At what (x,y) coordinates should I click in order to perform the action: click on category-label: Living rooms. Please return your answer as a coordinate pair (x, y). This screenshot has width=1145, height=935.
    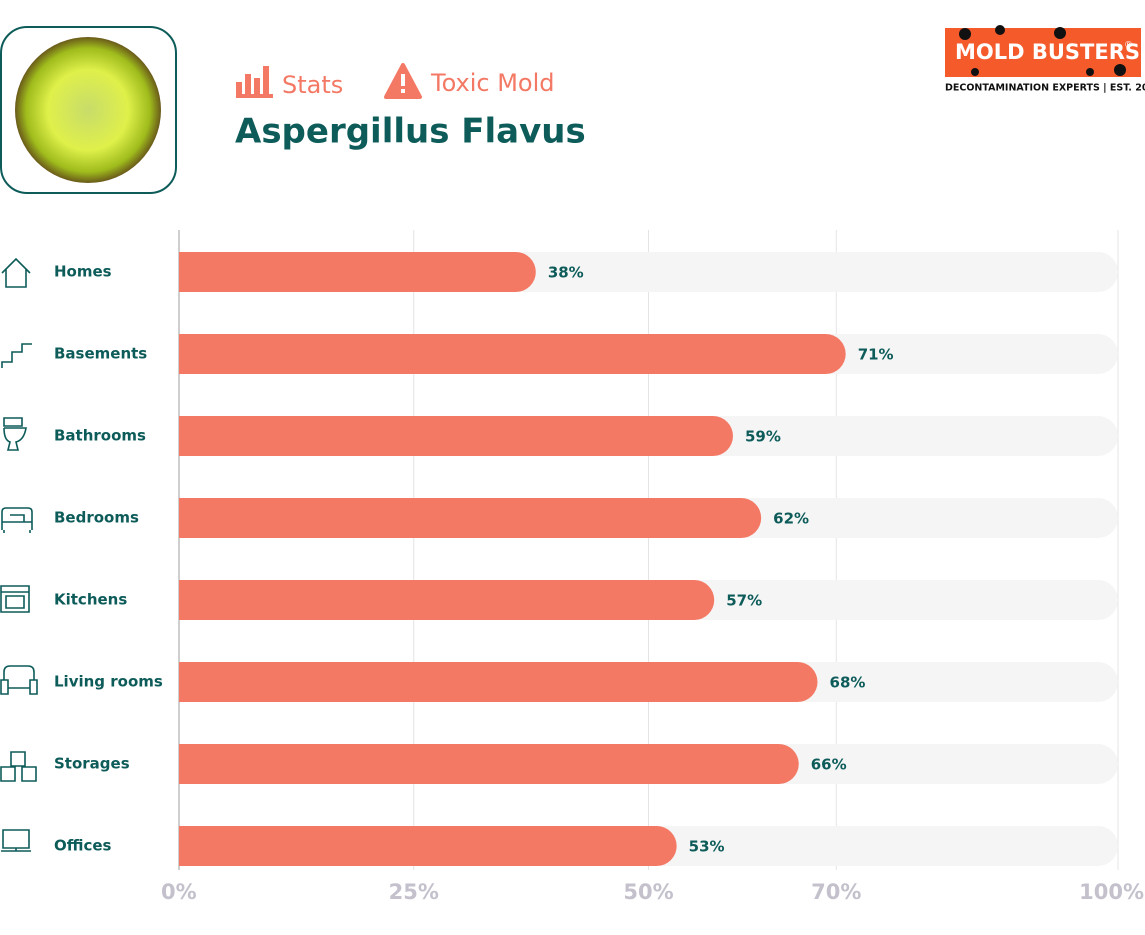
    Looking at the image, I should click on (108, 682).